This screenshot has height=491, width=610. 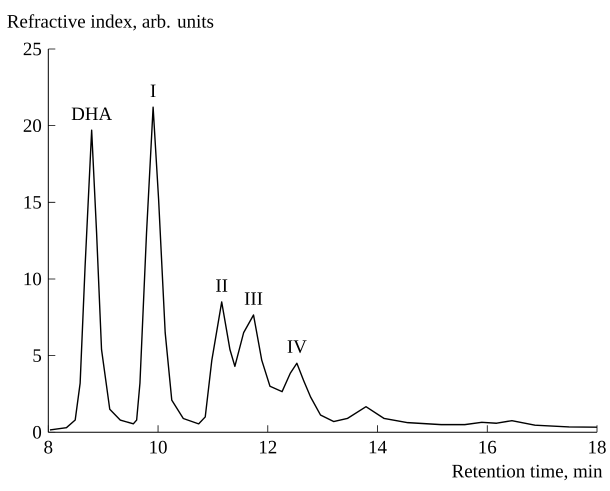 What do you see at coordinates (268, 447) in the screenshot?
I see `x-tick-label: 12` at bounding box center [268, 447].